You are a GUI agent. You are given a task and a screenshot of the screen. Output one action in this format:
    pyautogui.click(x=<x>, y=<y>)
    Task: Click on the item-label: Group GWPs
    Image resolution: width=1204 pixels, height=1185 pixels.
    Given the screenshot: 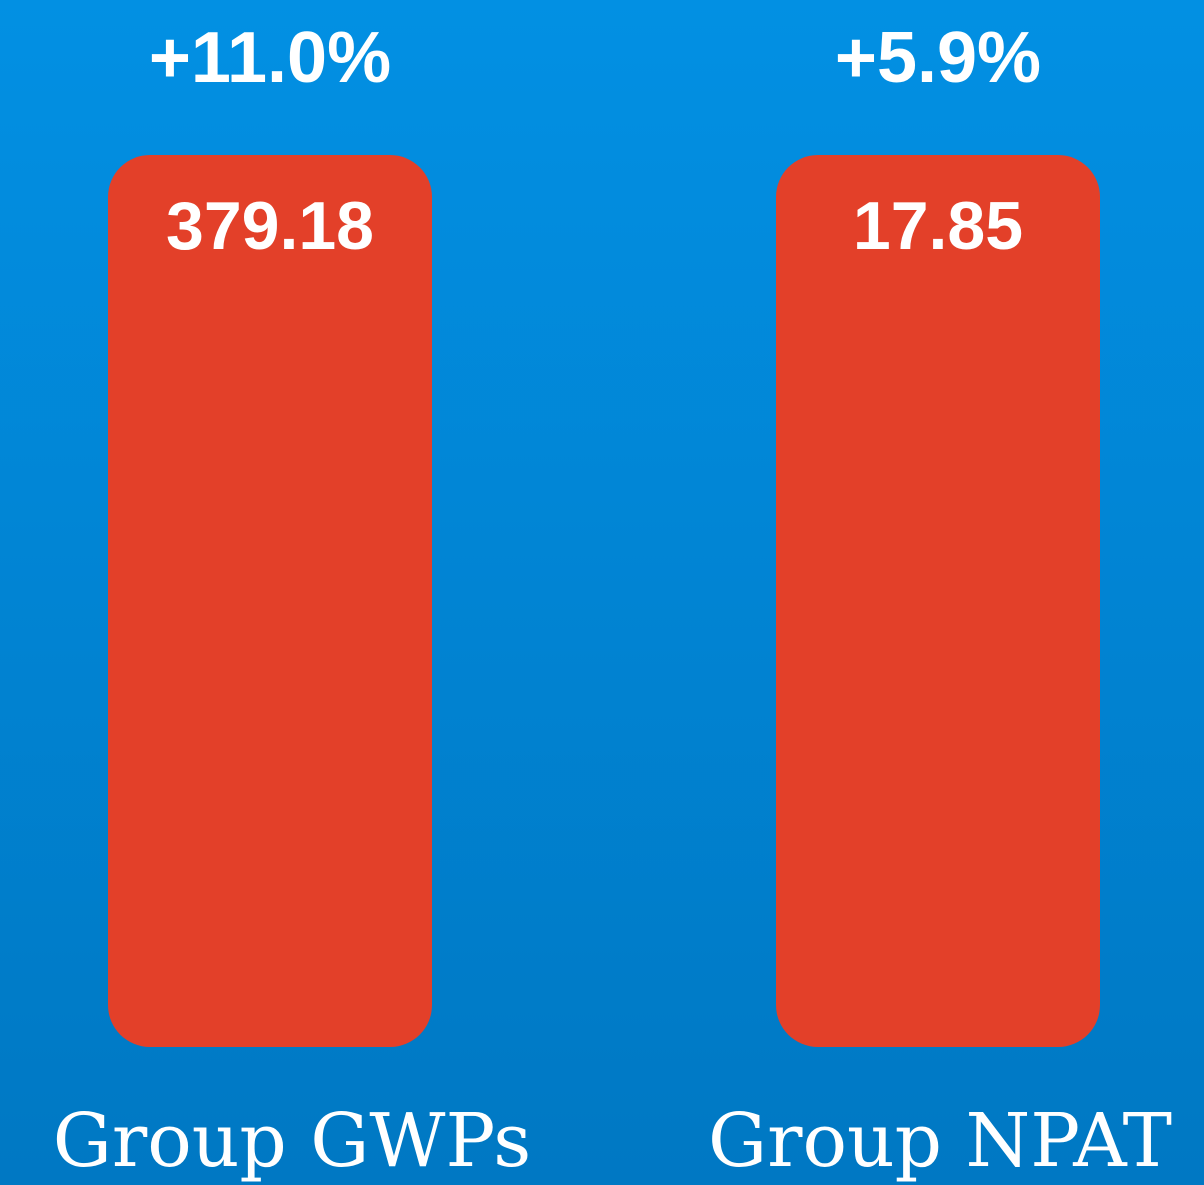 What is the action you would take?
    pyautogui.click(x=292, y=1141)
    